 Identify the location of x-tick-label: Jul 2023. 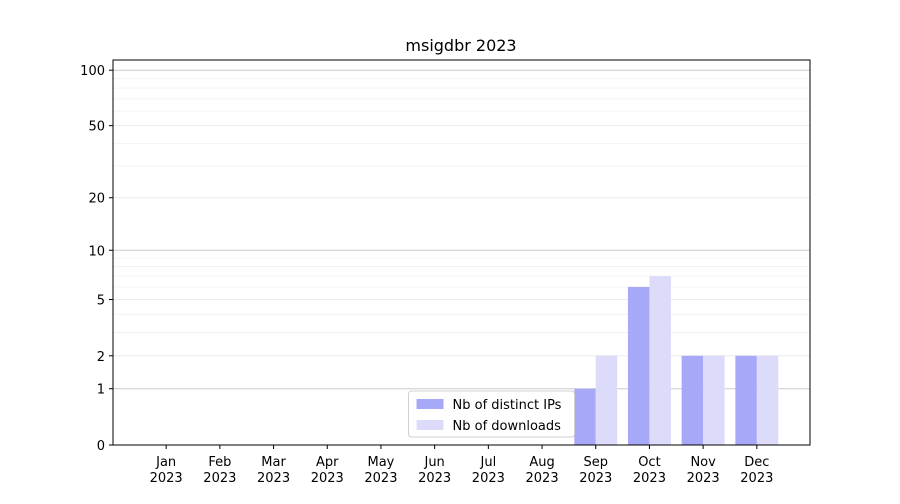
(488, 470).